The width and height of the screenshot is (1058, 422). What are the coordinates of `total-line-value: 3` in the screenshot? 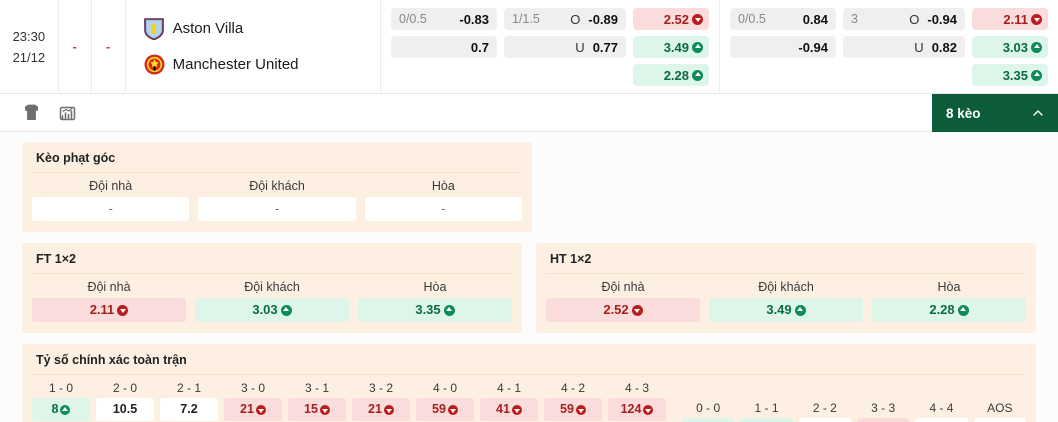 It's located at (854, 19).